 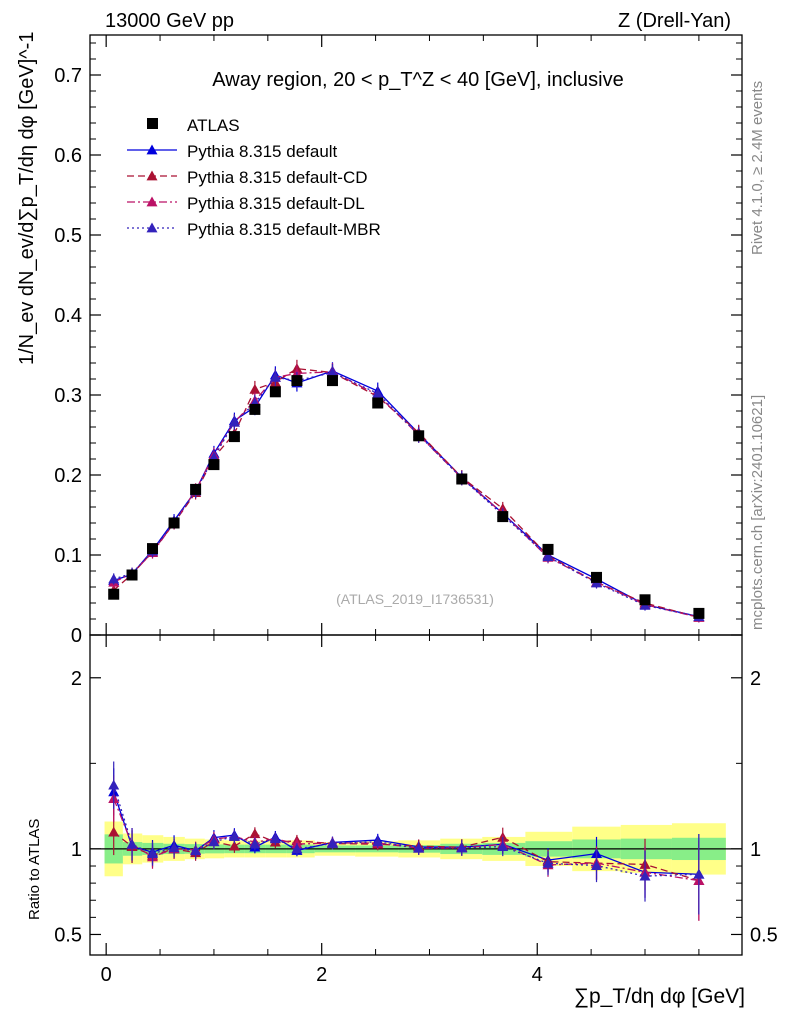 I want to click on x-tick-label: 0, so click(x=106, y=975).